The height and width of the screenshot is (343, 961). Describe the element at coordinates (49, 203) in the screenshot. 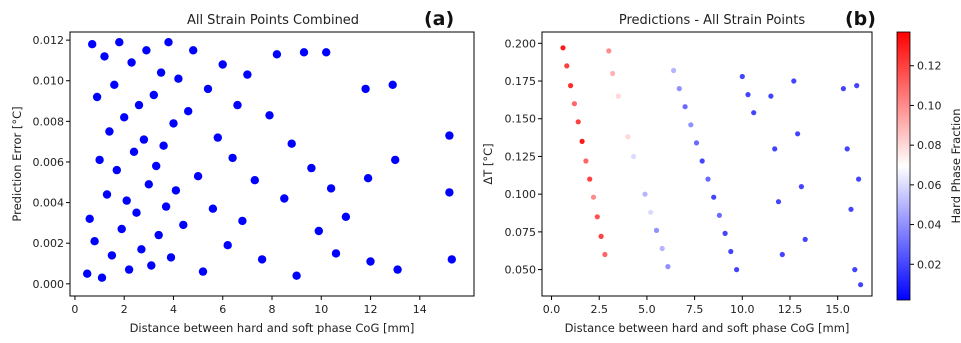

I see `panel-a-y-tick-label: 0.004` at that location.